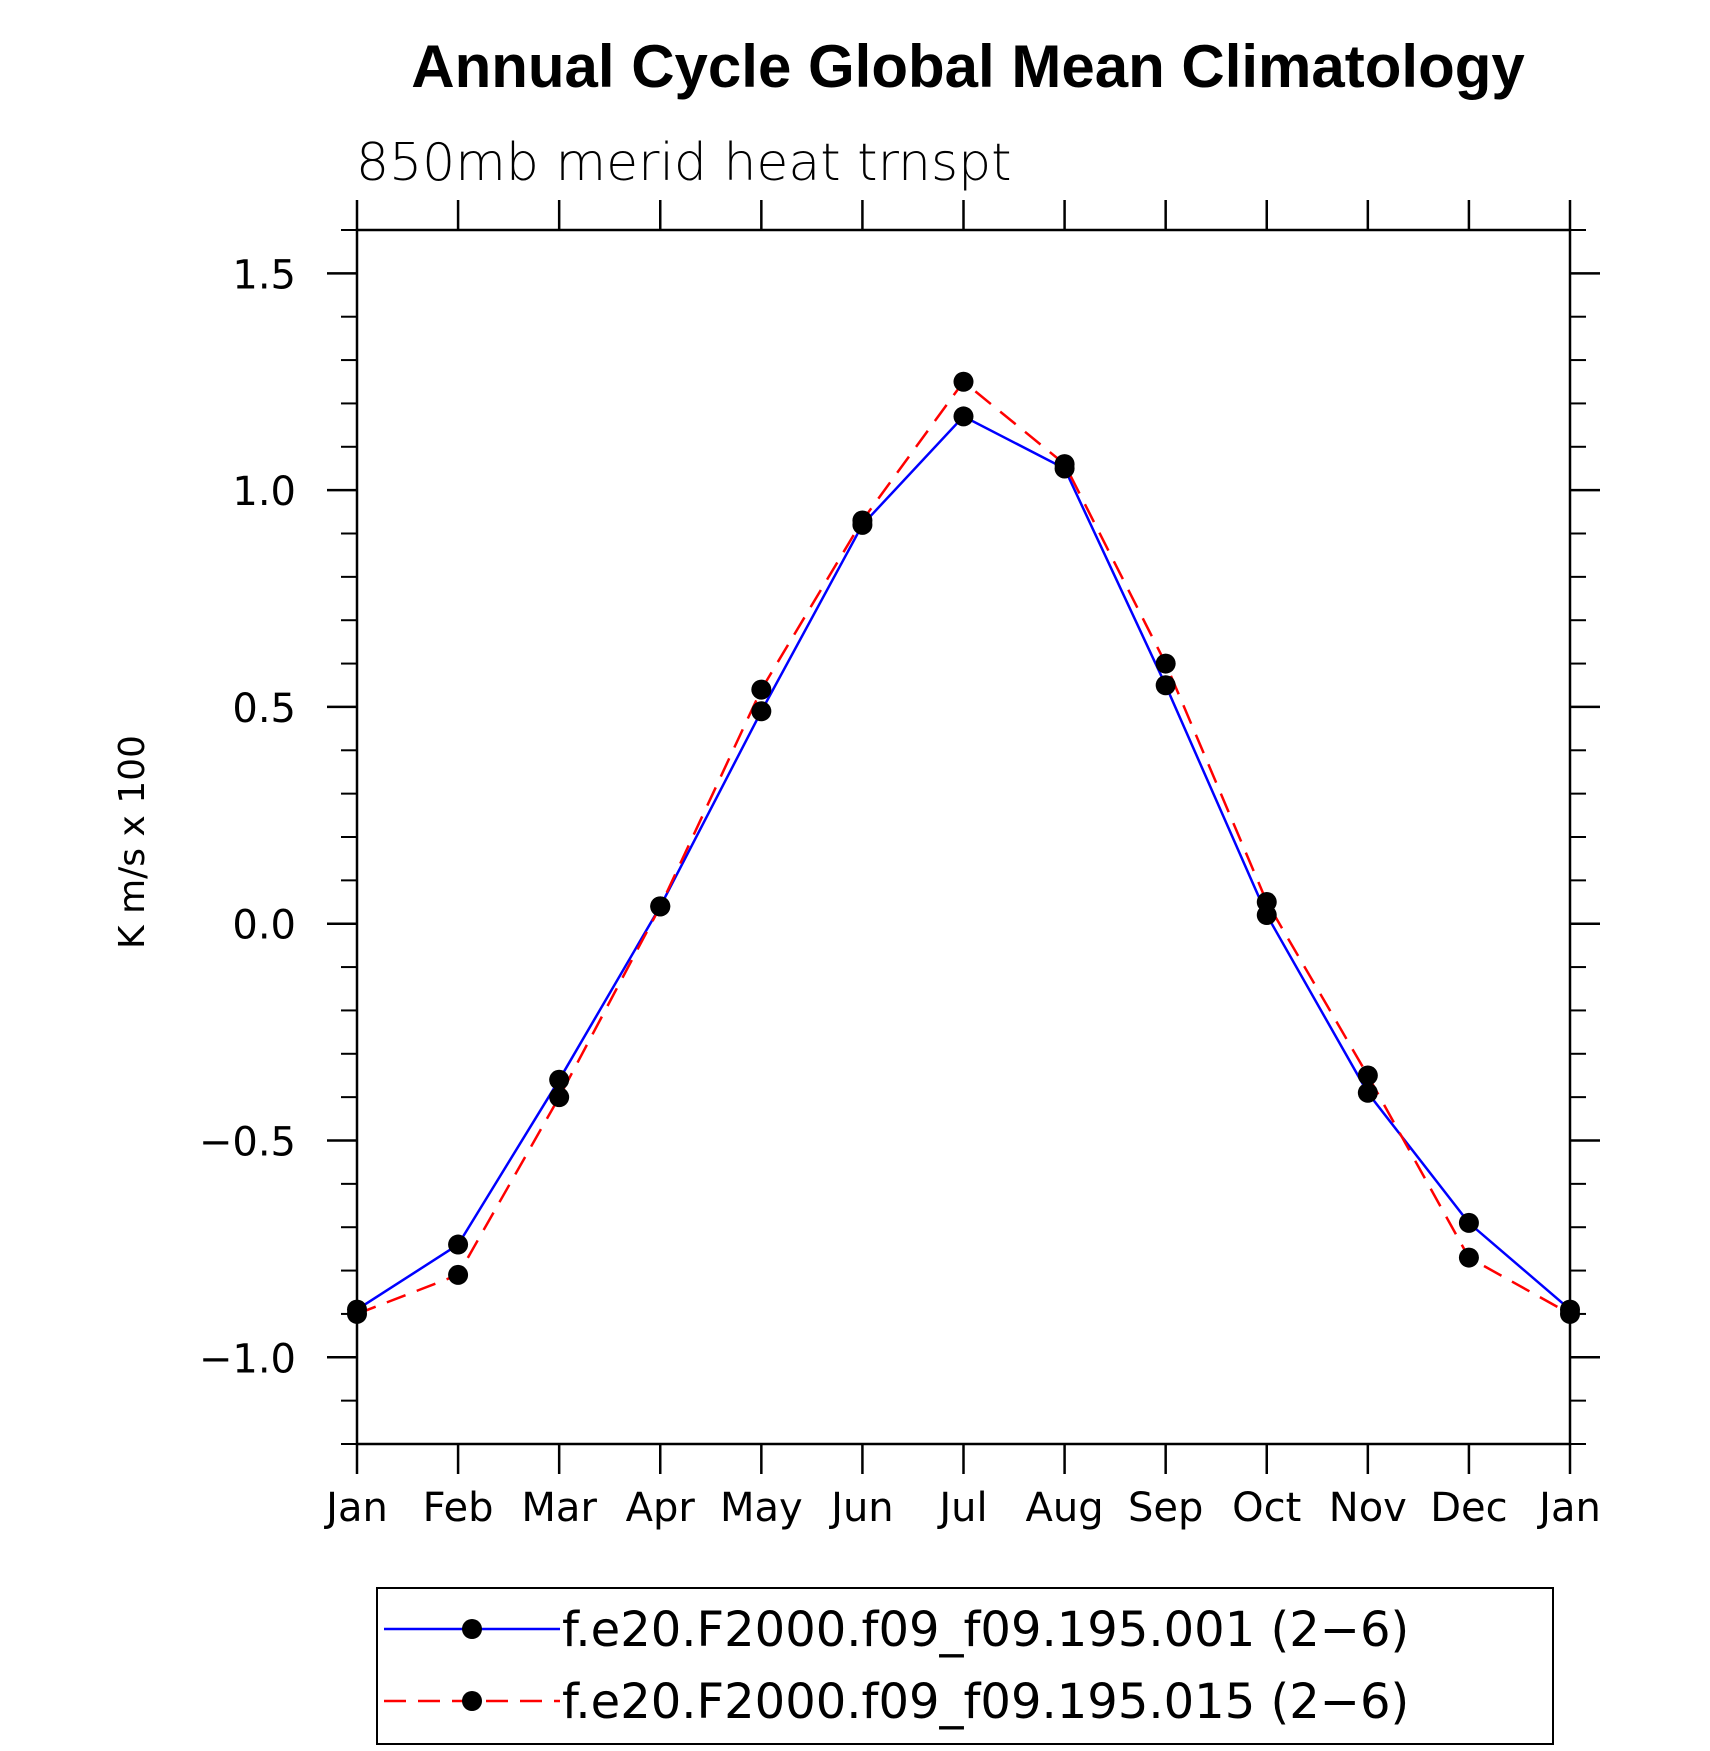 The image size is (1710, 1751). What do you see at coordinates (985, 1702) in the screenshot?
I see `legend-label-2: f.e20.F2000.f09_f09.195.015 (2−6)` at bounding box center [985, 1702].